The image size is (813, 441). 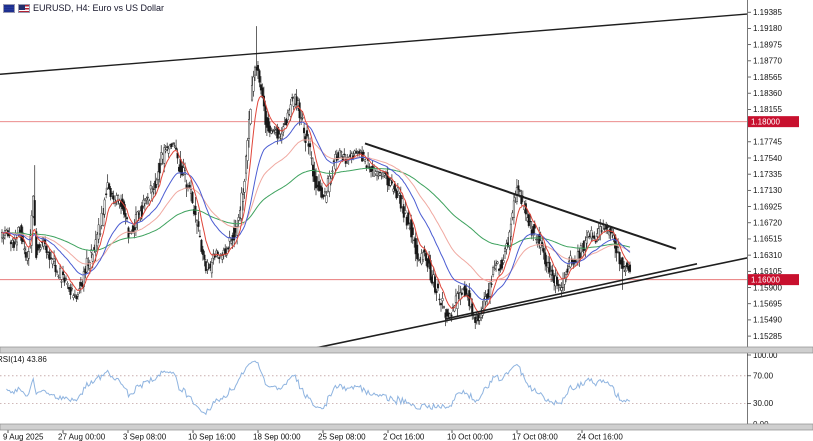 What do you see at coordinates (767, 336) in the screenshot?
I see `price-tick-label: 1.15285` at bounding box center [767, 336].